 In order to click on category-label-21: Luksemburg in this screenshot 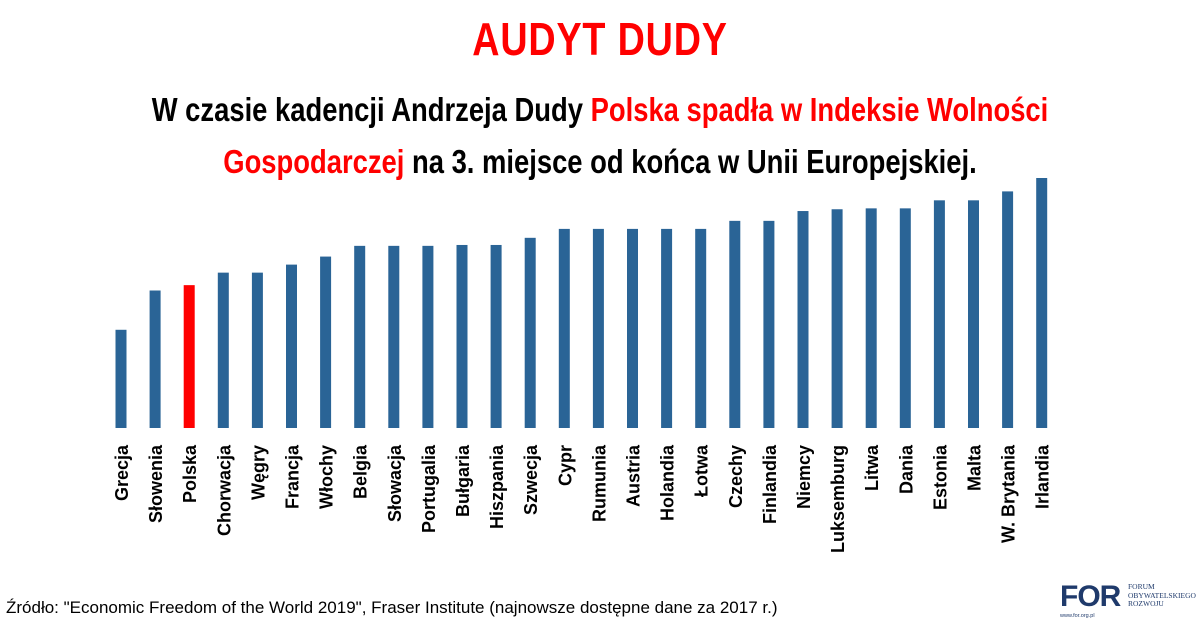, I will do `click(838, 499)`.